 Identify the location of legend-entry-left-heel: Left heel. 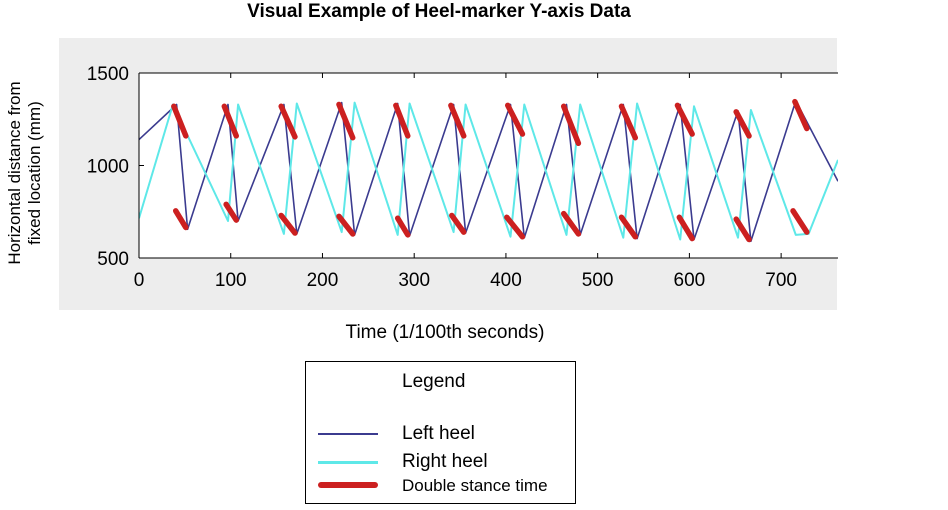
(445, 434).